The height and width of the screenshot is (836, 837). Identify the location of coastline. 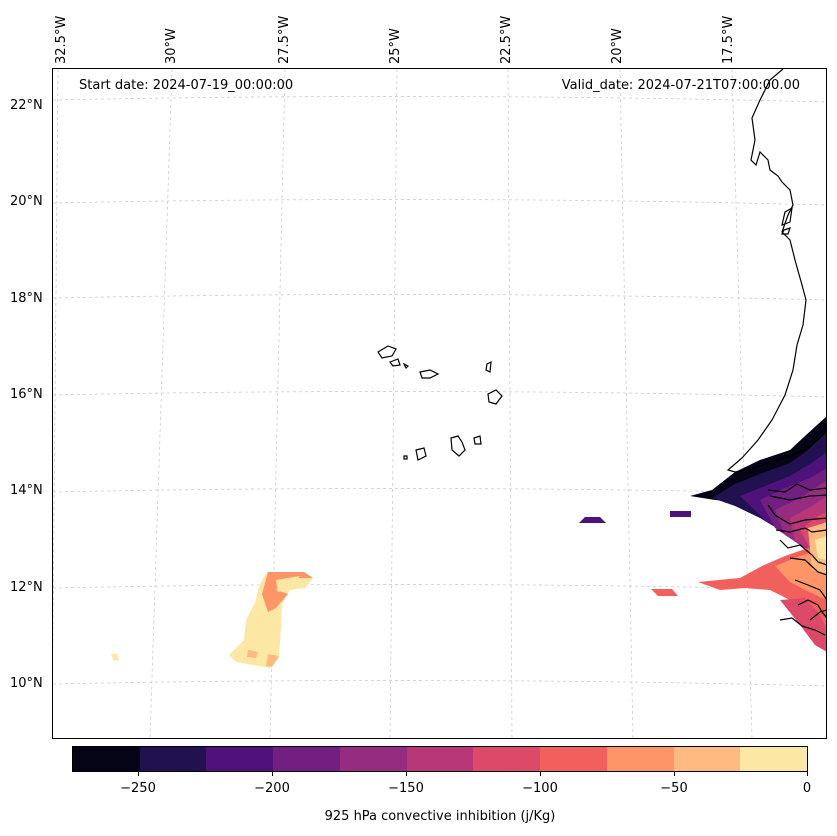
(776, 352).